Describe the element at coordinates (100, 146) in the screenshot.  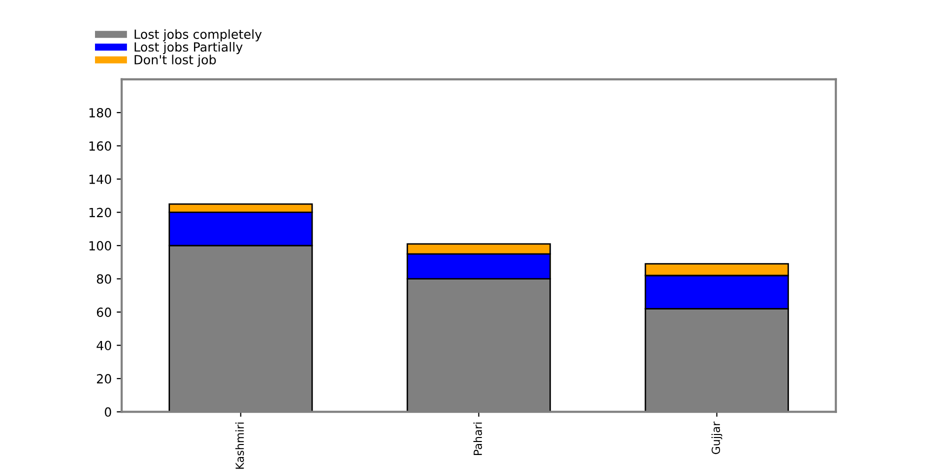
I see `y-tick-label: 160` at that location.